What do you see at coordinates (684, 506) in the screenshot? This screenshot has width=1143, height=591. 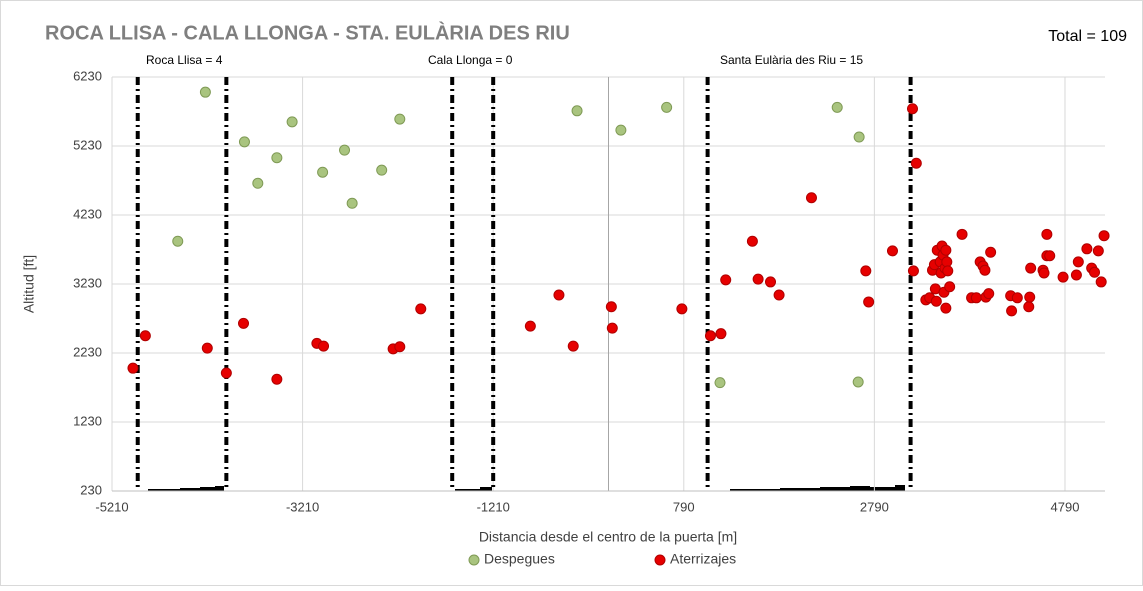 I see `x-tick-label: 790` at bounding box center [684, 506].